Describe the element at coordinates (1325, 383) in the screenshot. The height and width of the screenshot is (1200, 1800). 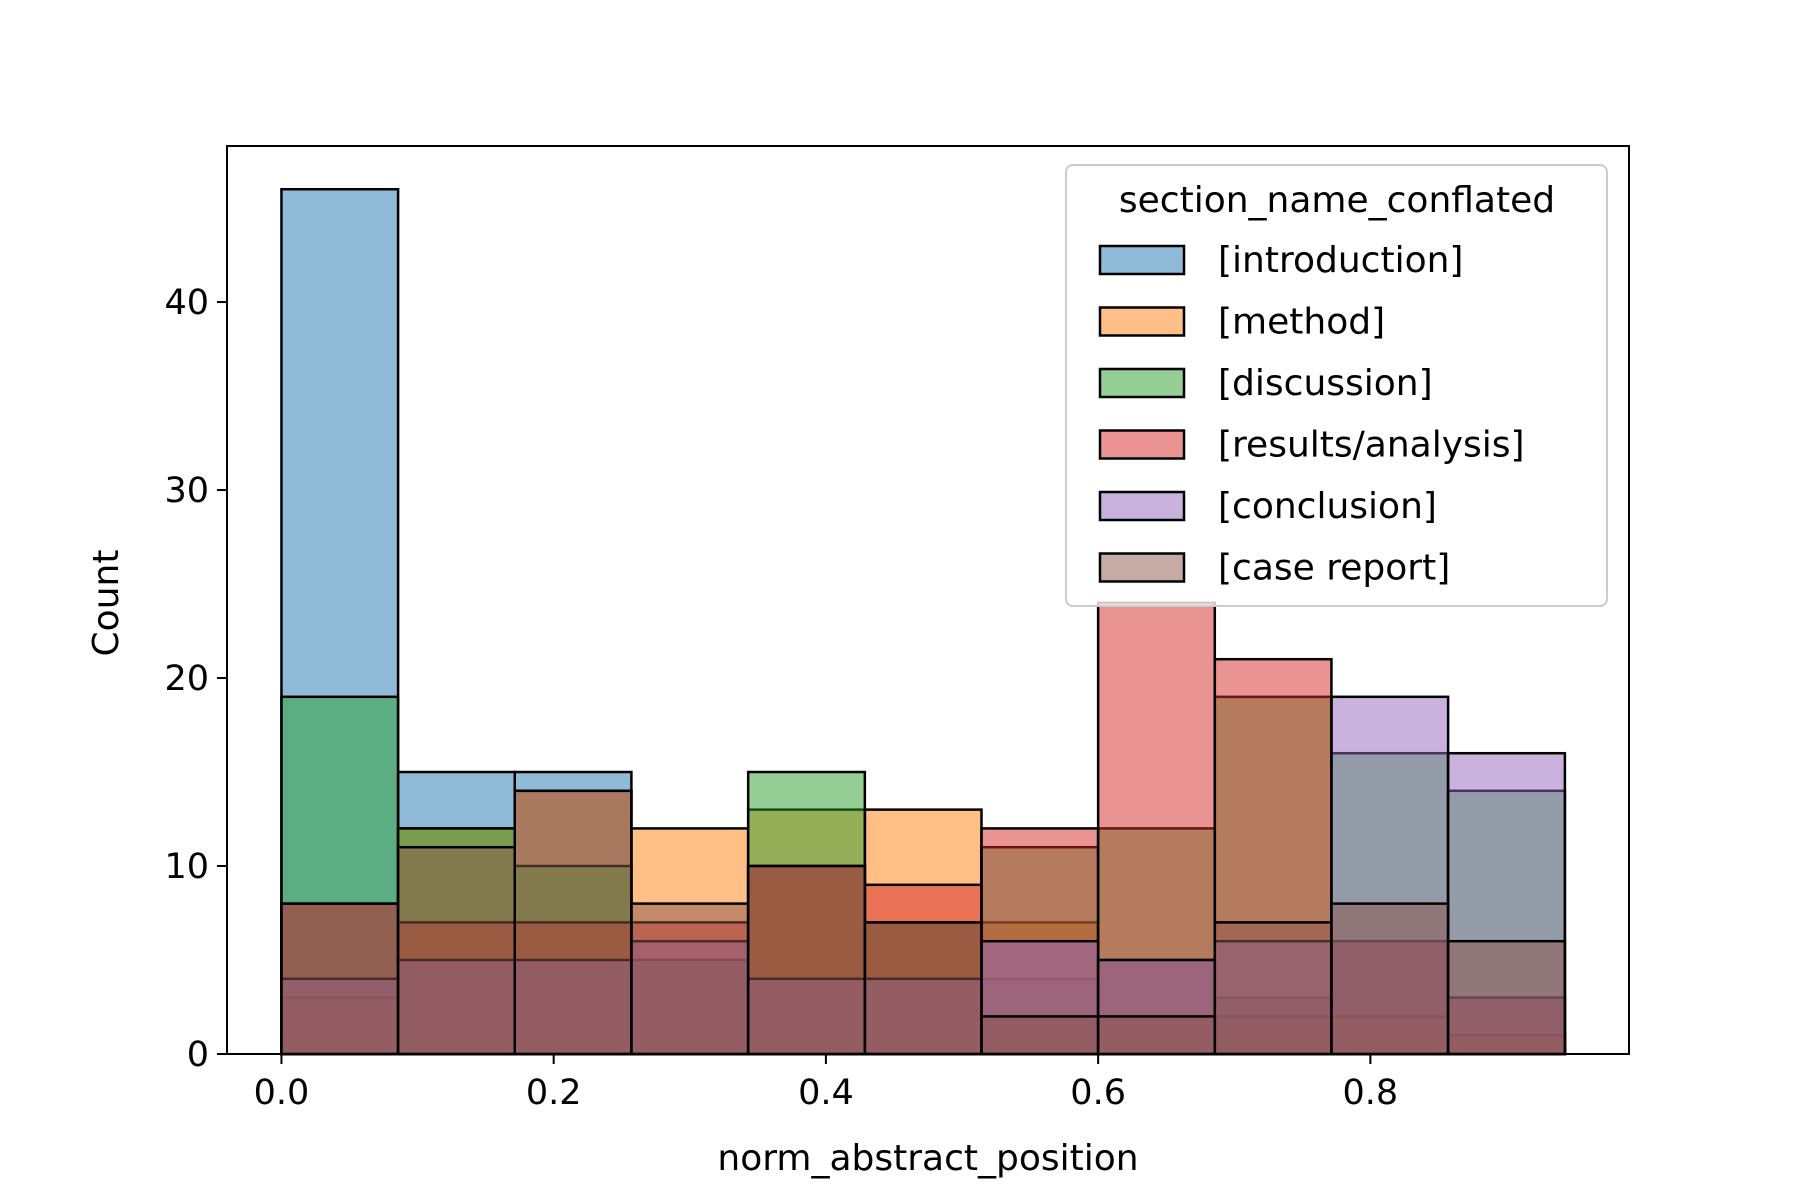
I see `legend-label: [discussion]` at that location.